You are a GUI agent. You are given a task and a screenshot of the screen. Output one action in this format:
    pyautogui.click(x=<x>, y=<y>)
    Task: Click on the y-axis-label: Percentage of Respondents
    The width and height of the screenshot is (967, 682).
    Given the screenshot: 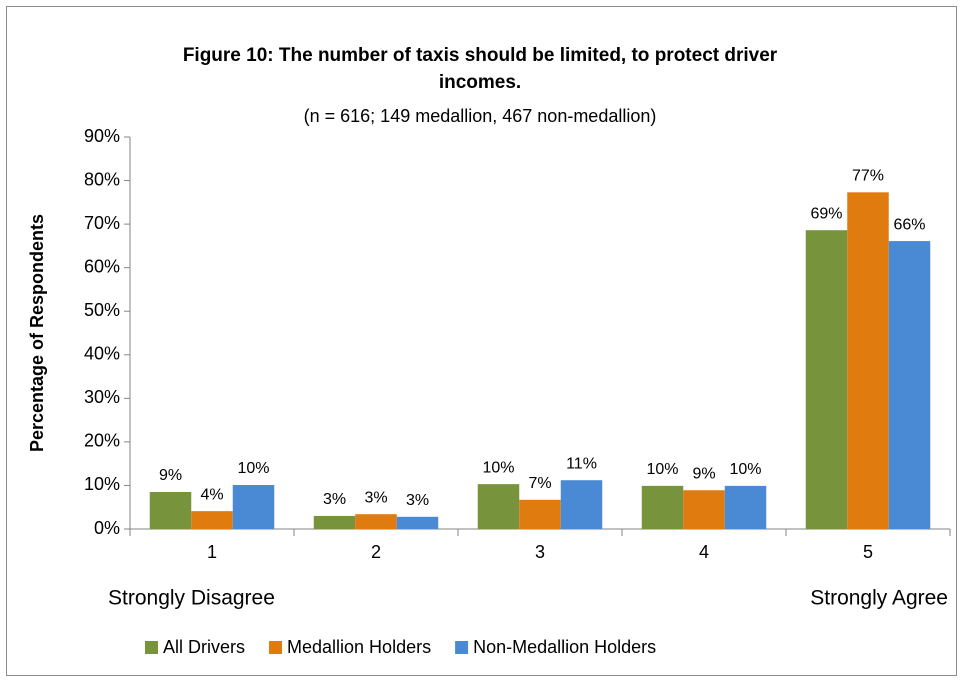 What is the action you would take?
    pyautogui.click(x=37, y=333)
    